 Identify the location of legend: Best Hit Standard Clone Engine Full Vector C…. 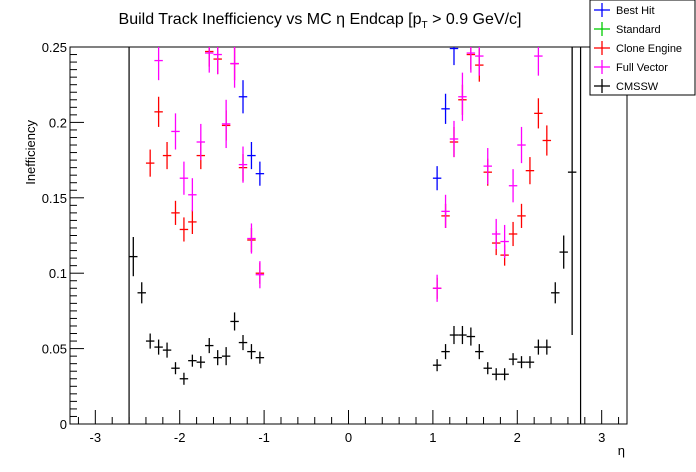
(642, 48).